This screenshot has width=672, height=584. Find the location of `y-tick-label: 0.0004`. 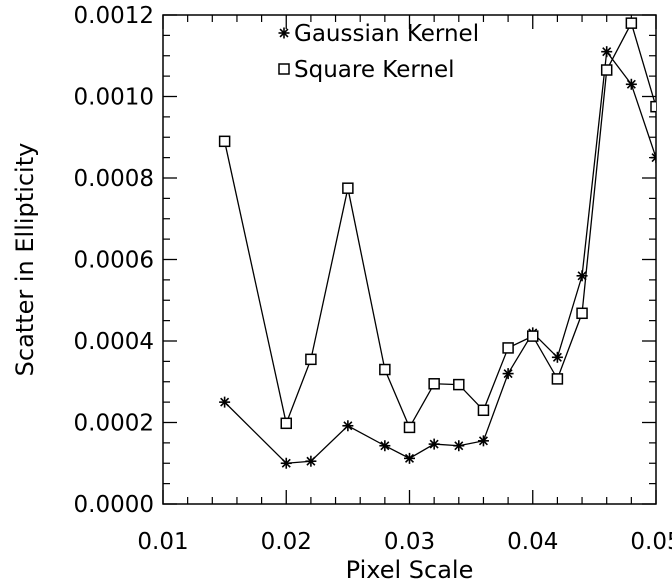

y-tick-label: 0.0004 is located at coordinates (114, 342).